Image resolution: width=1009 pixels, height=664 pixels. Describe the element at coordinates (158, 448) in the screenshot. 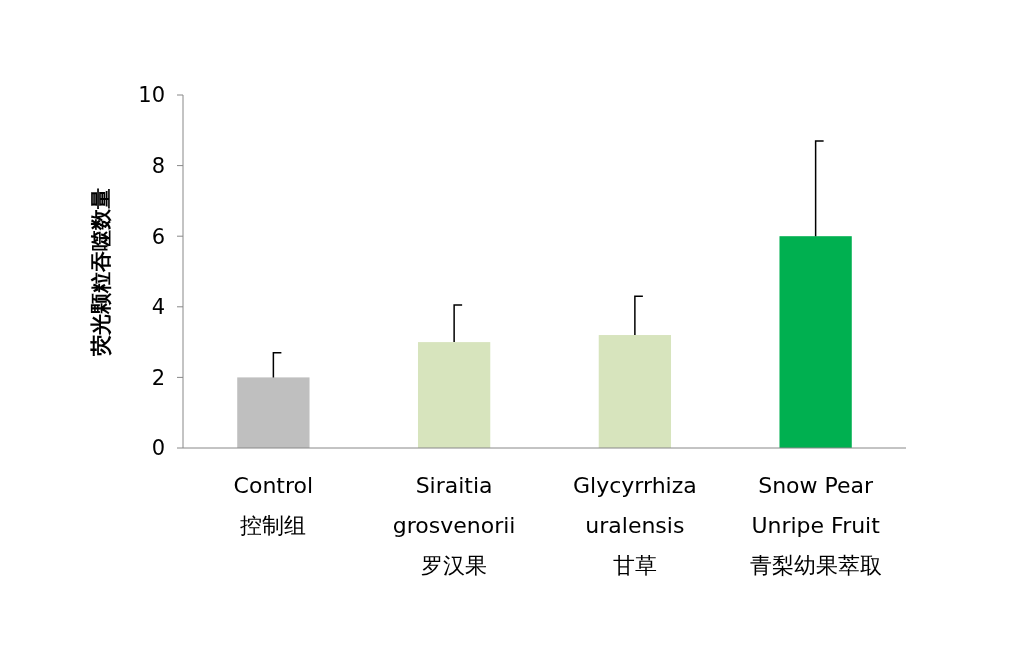

I see `y-tick-label: 0` at that location.